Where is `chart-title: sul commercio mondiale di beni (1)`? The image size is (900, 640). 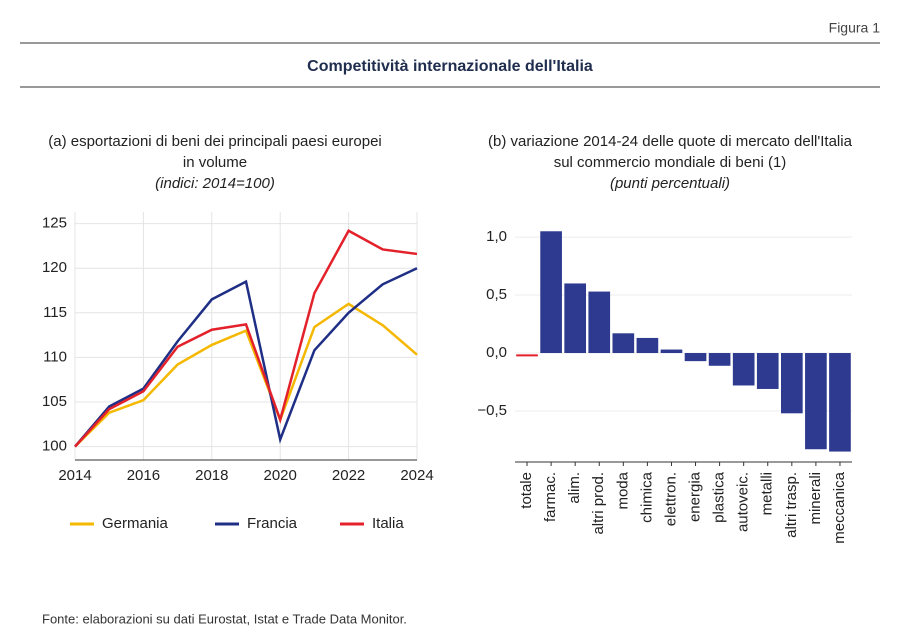 chart-title: sul commercio mondiale di beni (1) is located at coordinates (670, 162).